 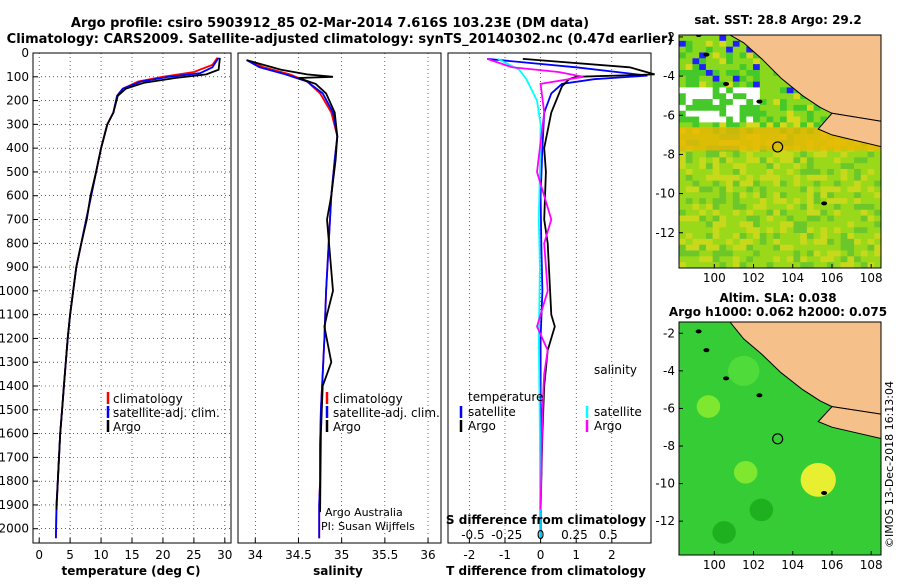 I want to click on map-x-tick-label: 108, so click(x=871, y=565).